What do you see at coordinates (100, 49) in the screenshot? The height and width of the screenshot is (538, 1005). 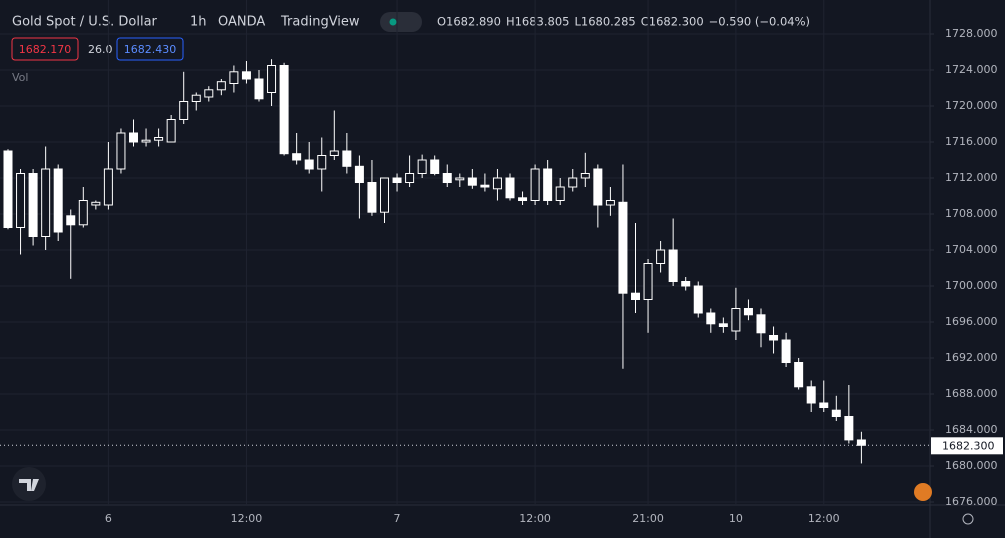 I see `spread: 26.0` at bounding box center [100, 49].